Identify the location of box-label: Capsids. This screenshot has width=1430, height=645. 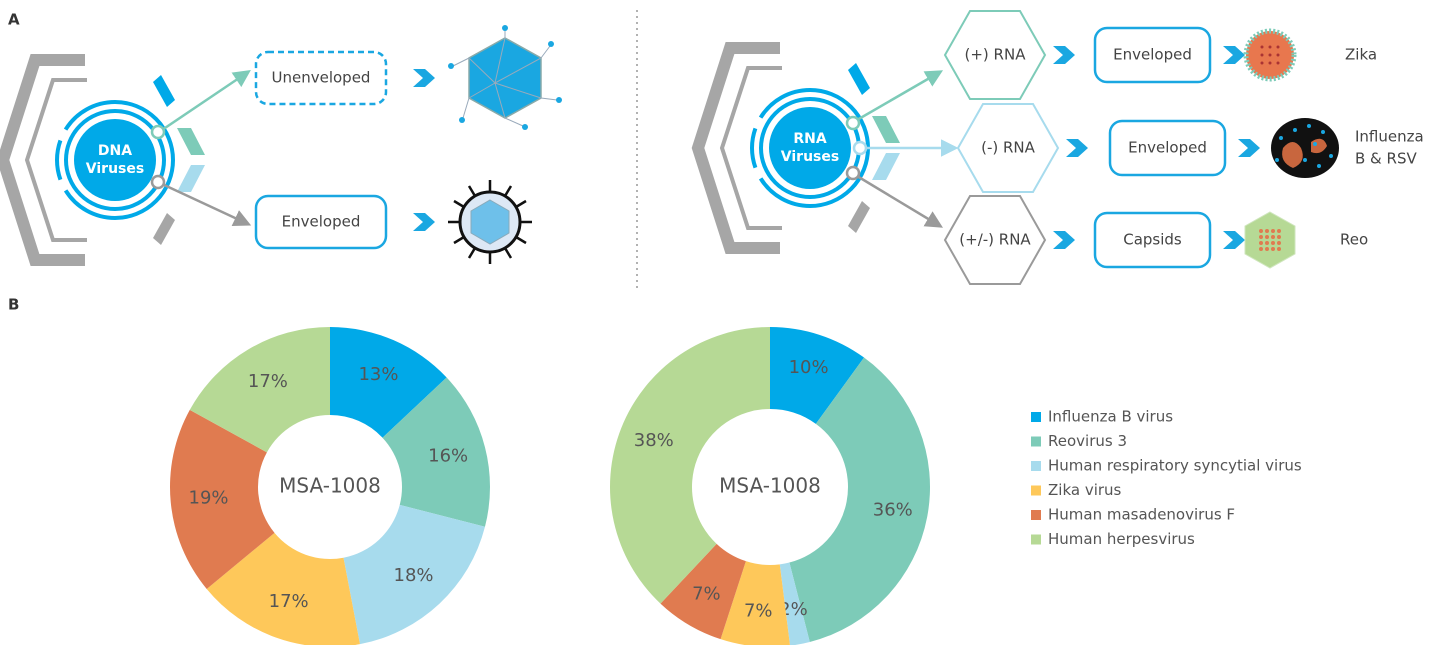
(1152, 240).